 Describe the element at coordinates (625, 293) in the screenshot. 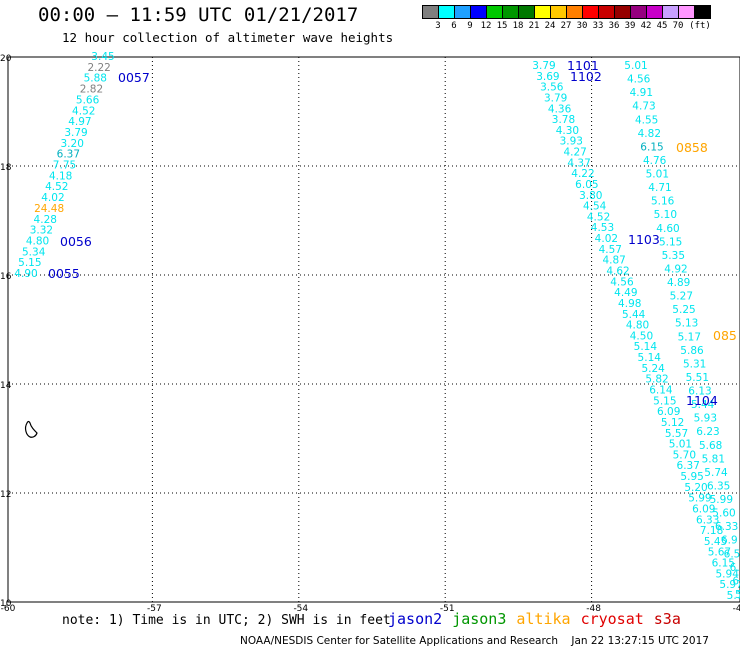

I see `wave-height-label: 4.49` at that location.